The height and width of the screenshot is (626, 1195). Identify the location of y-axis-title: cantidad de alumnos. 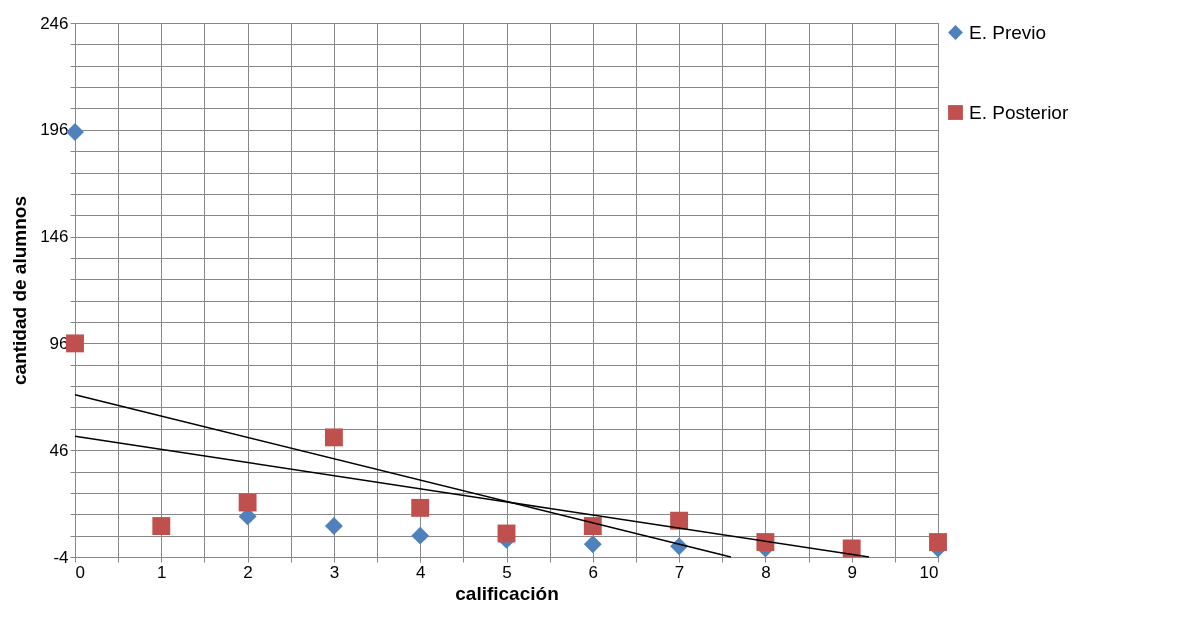
(20, 290).